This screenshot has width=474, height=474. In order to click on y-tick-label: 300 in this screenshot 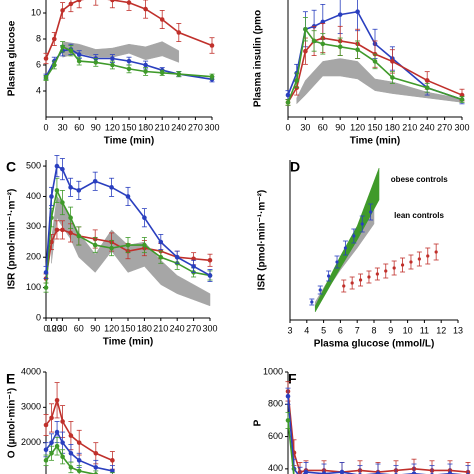, I will do `click(33, 226)`.